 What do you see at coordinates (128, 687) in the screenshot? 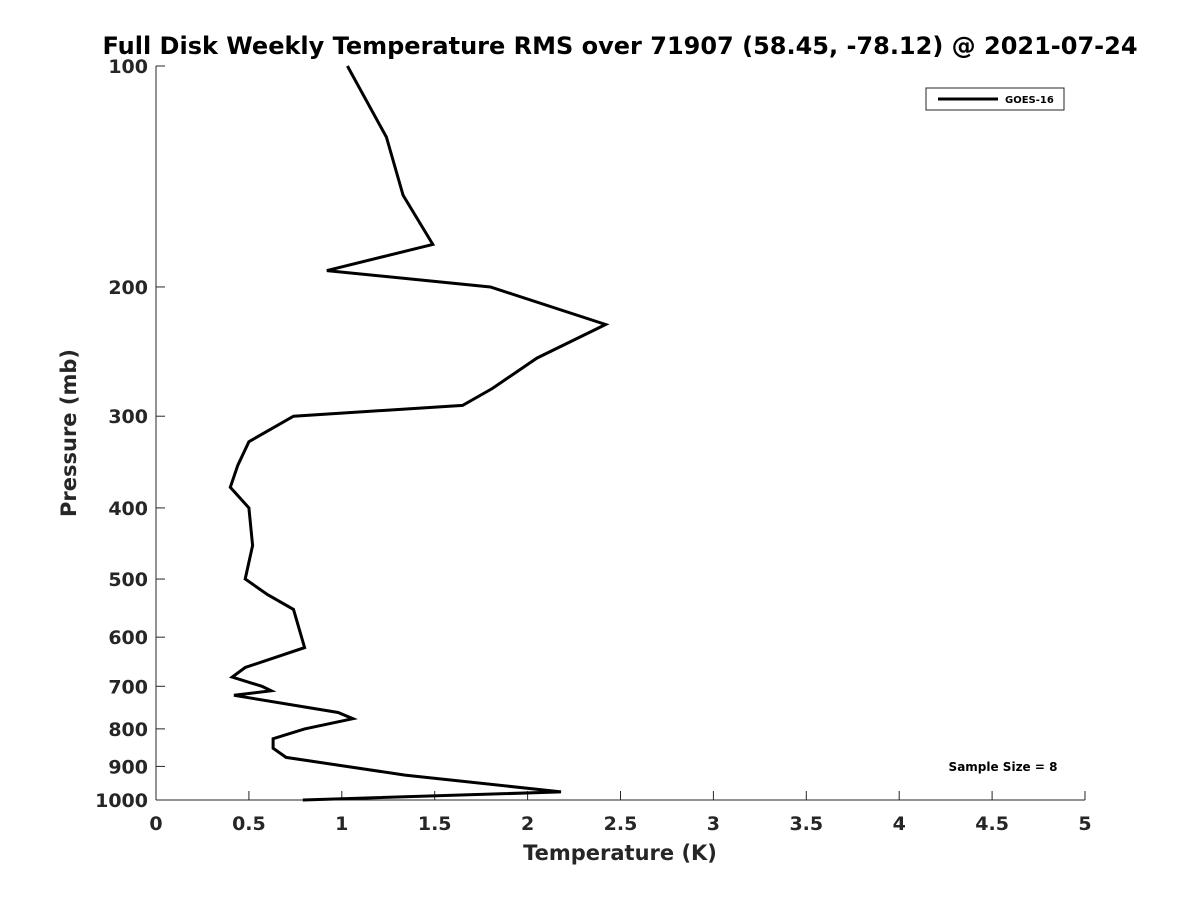
I see `y-tick-label: 700` at bounding box center [128, 687].